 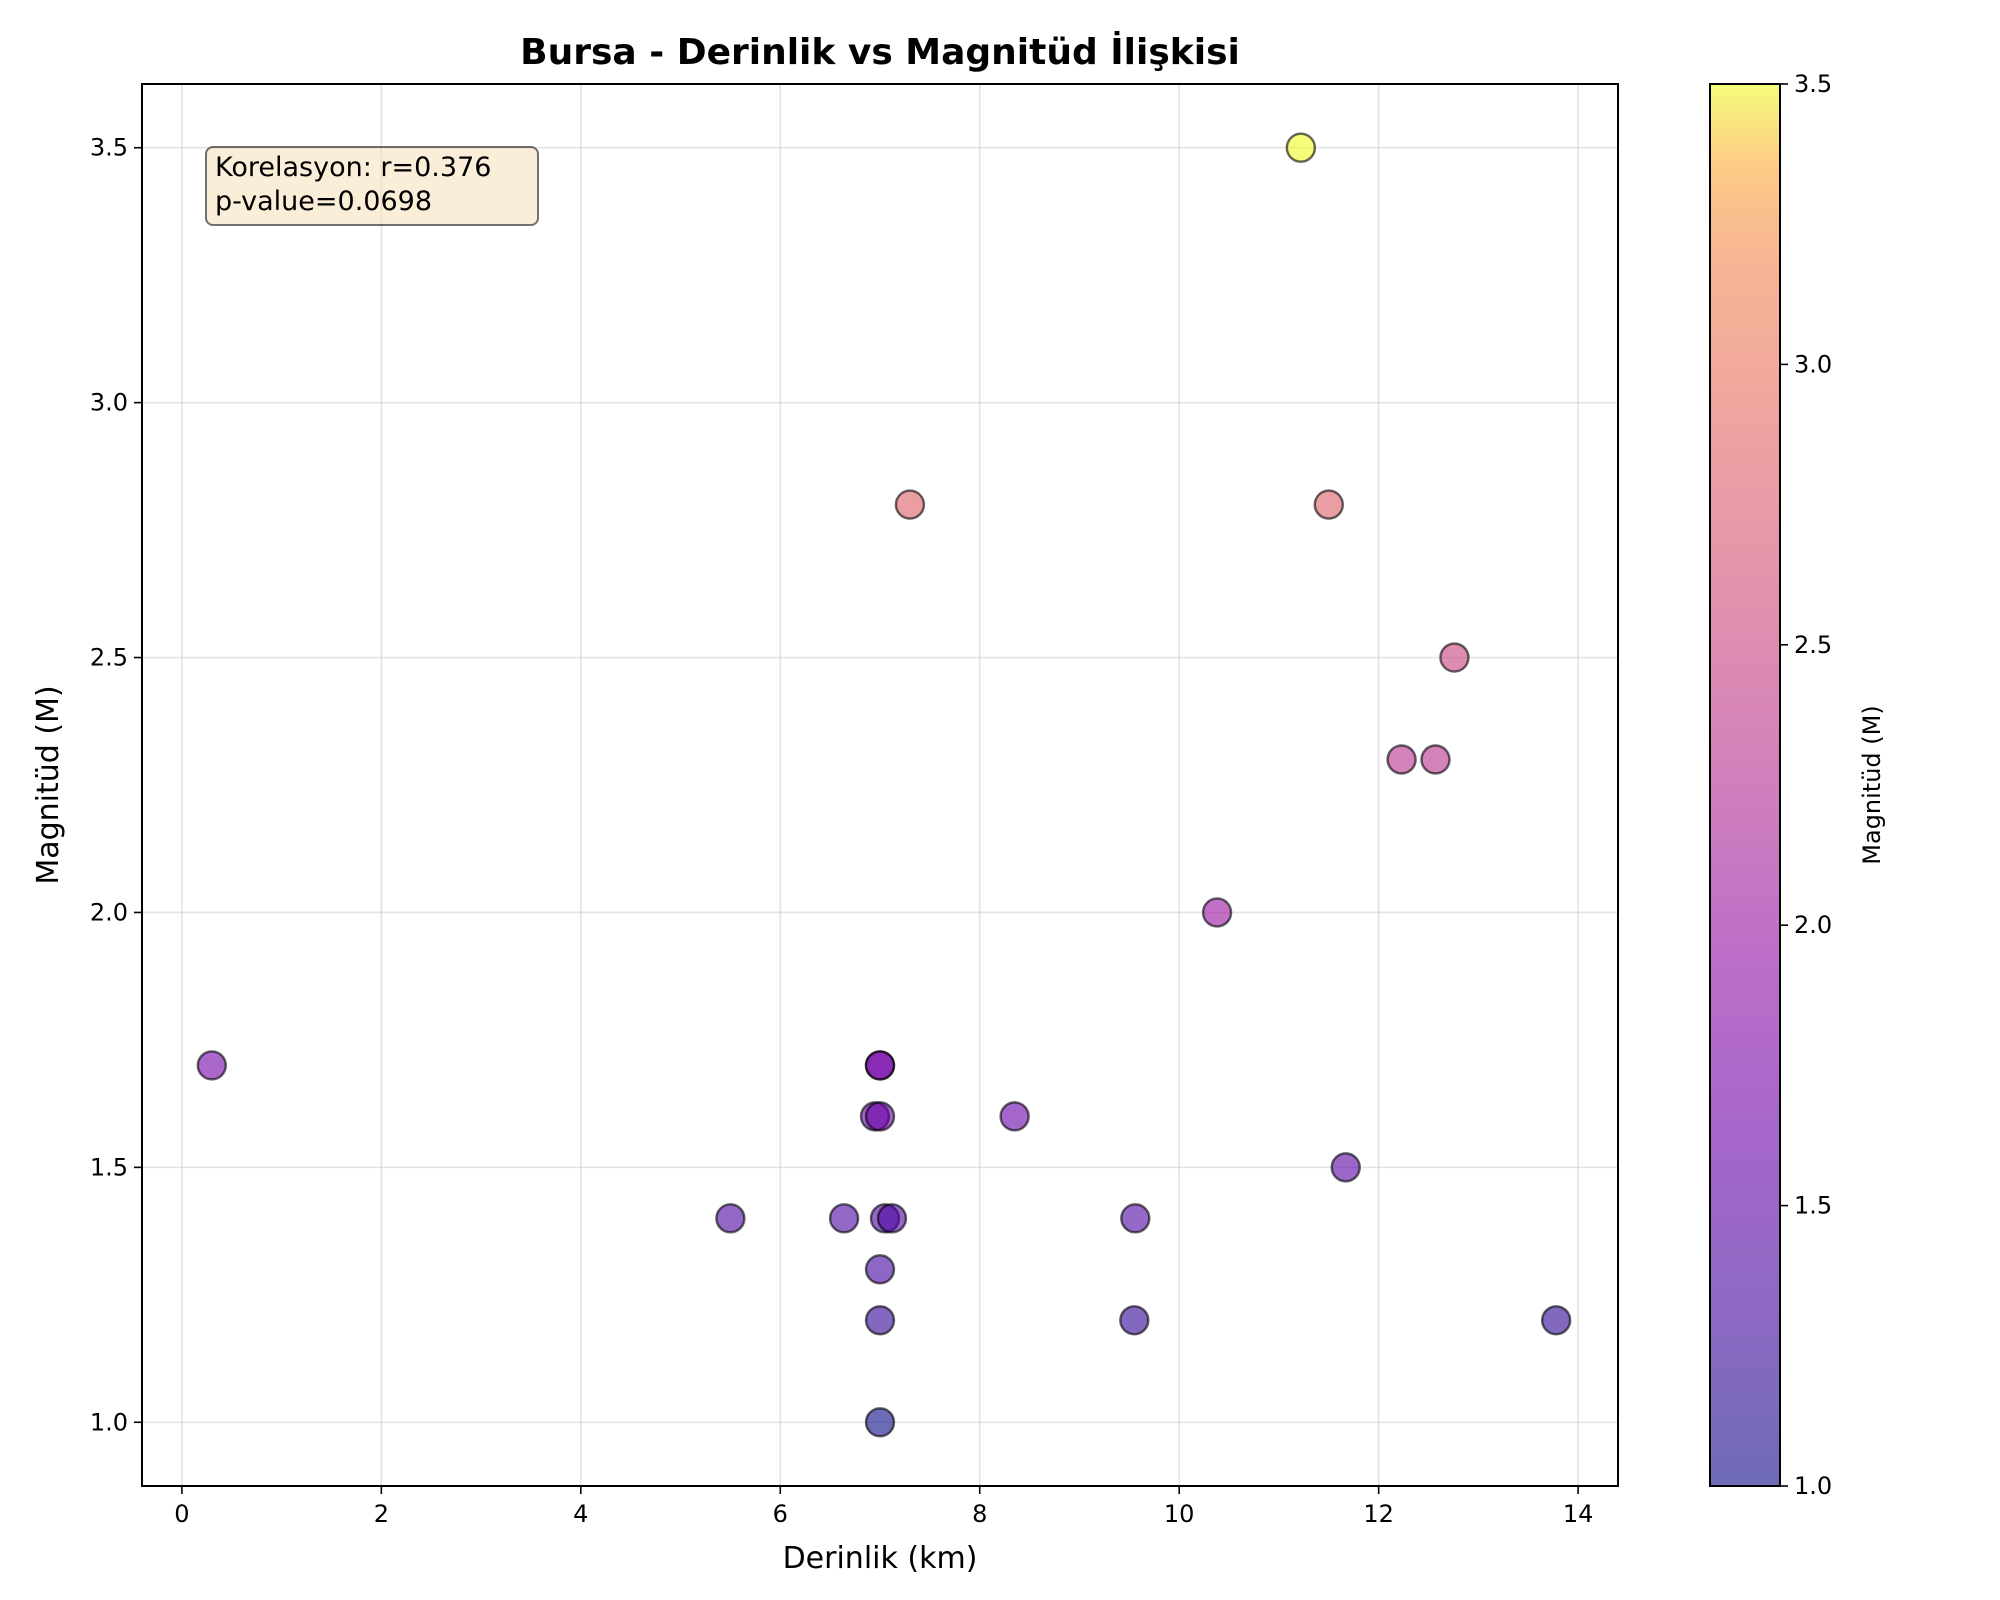 What do you see at coordinates (1872, 784) in the screenshot?
I see `colorbar-title: Magnitüd (M)` at bounding box center [1872, 784].